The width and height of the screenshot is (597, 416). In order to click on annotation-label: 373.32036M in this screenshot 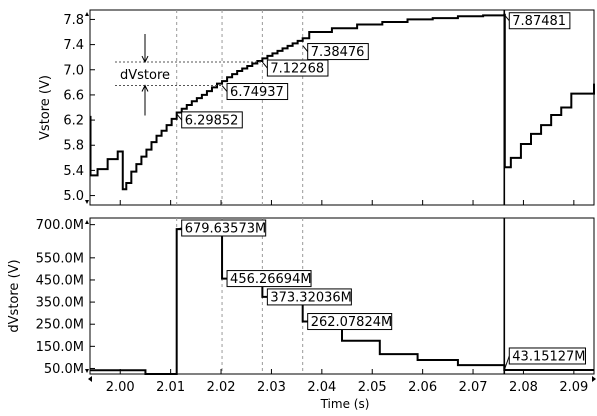, I will do `click(311, 297)`.